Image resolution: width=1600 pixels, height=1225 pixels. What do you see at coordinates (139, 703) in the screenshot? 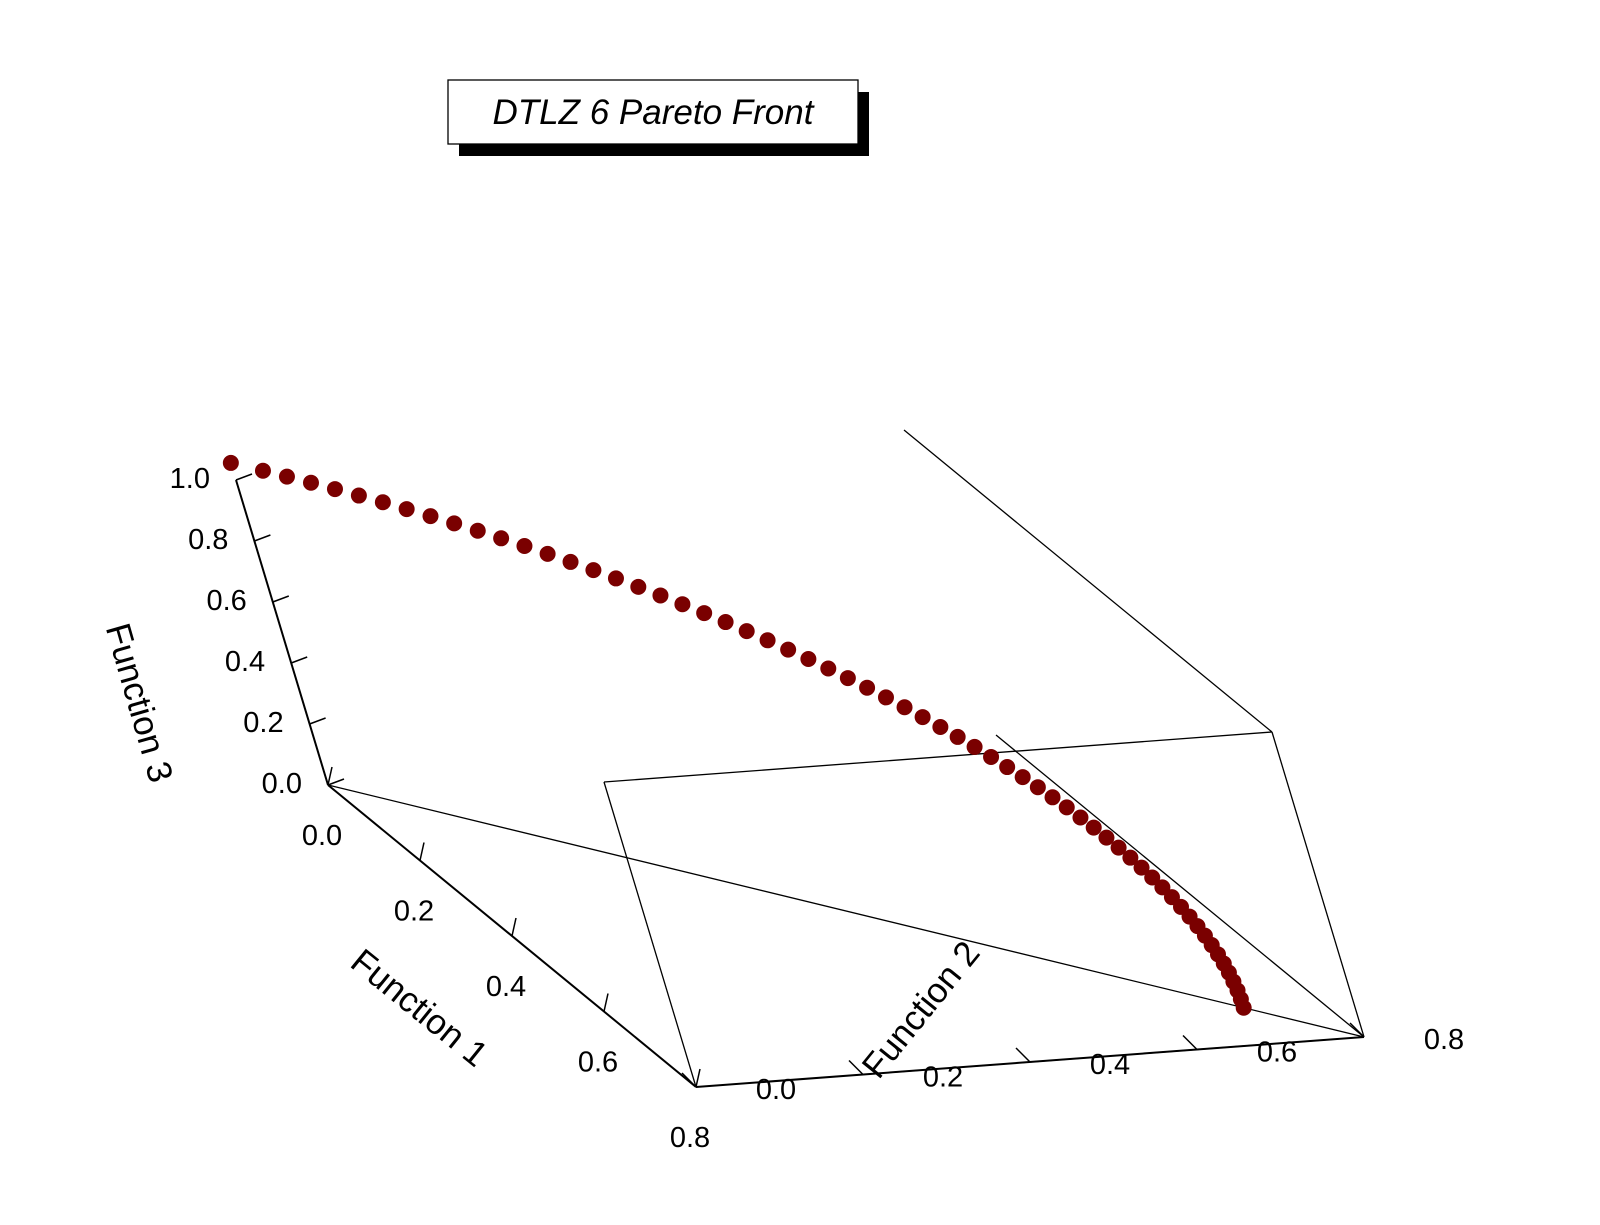
I see `z-axis-title: Function 3` at bounding box center [139, 703].